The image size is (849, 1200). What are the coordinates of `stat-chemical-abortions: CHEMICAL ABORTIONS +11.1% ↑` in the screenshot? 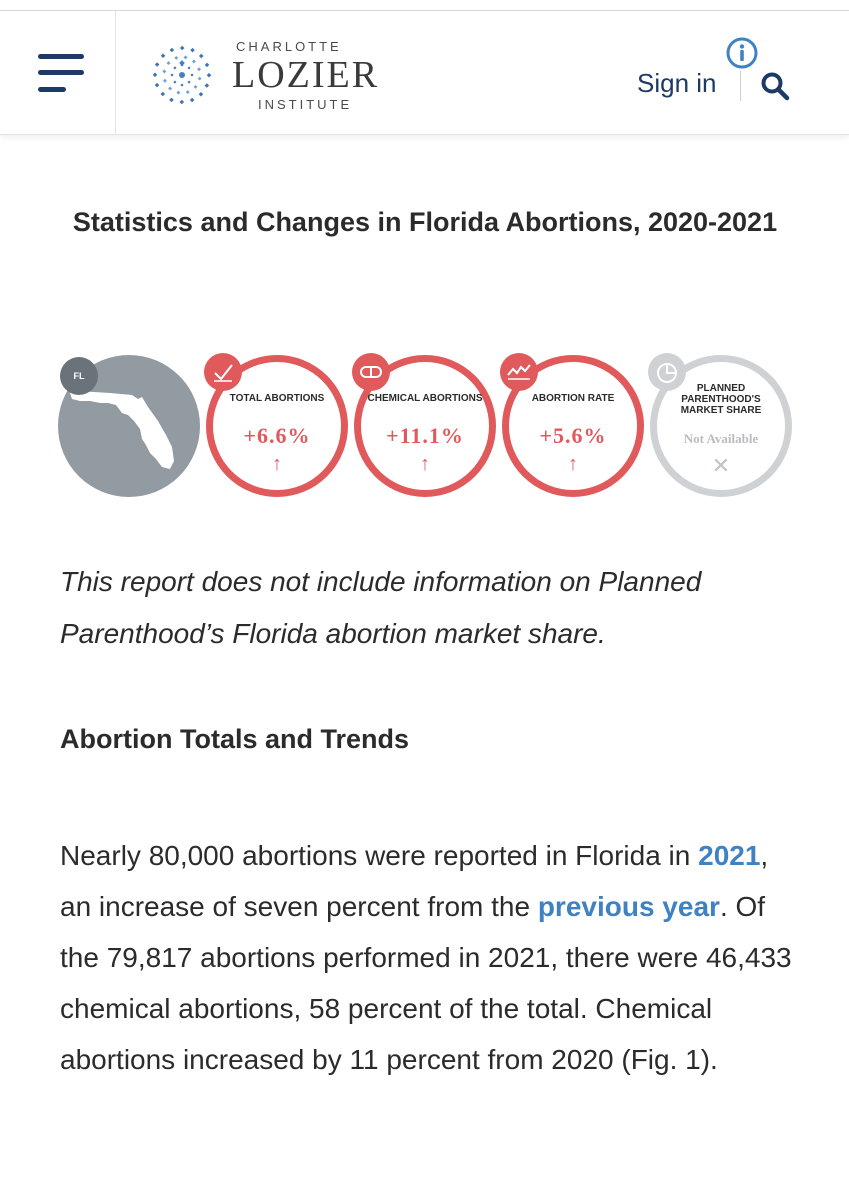 It's located at (424, 425).